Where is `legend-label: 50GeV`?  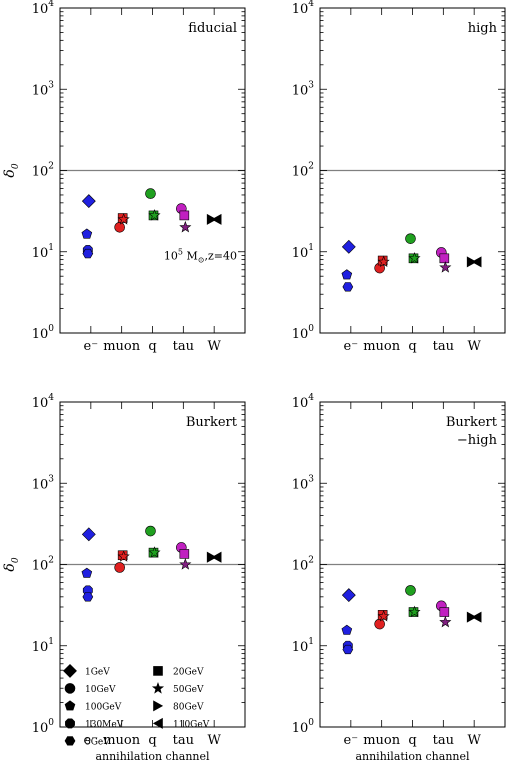
legend-label: 50GeV is located at coordinates (188, 690).